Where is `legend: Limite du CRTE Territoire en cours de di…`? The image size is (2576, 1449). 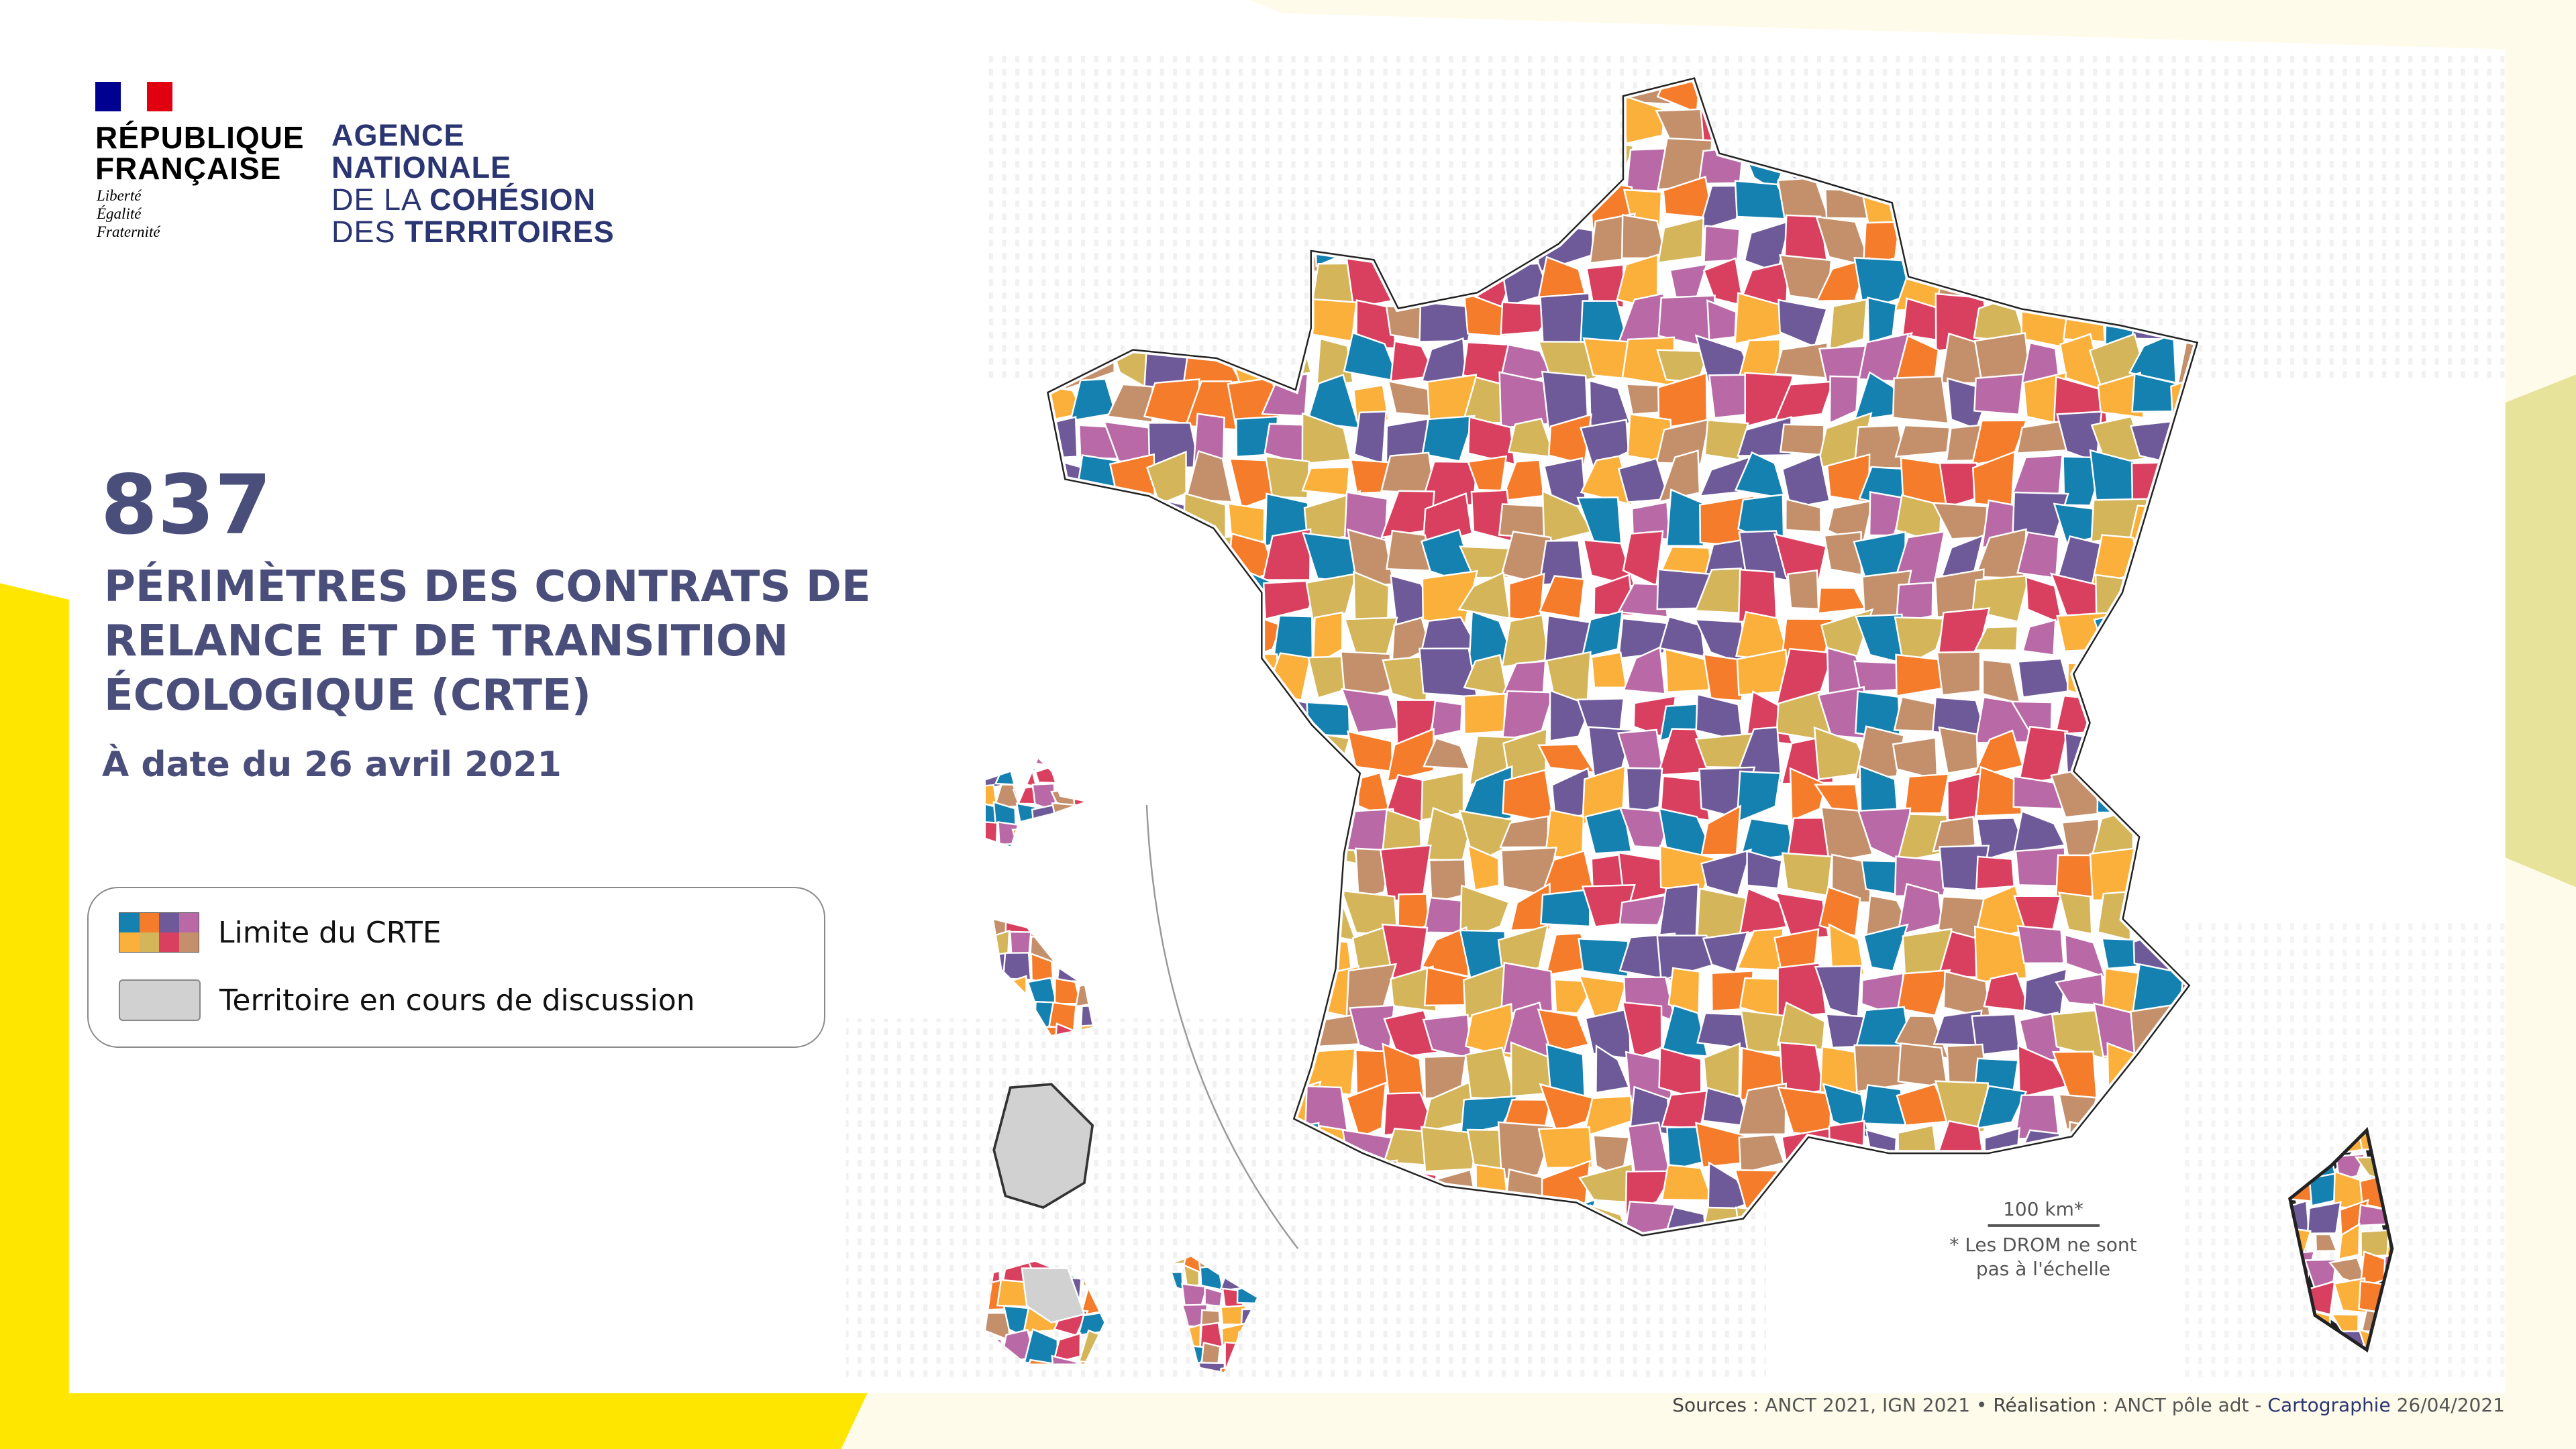 legend: Limite du CRTE Territoire en cours de di… is located at coordinates (456, 967).